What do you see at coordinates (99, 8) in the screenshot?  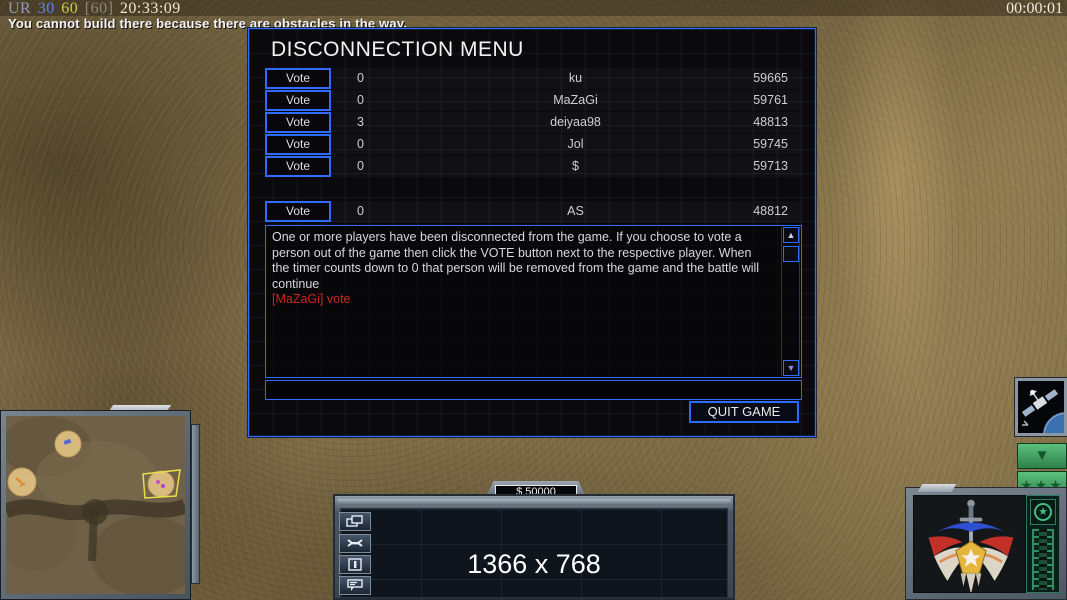 I see `status-num-bracket: [60]` at bounding box center [99, 8].